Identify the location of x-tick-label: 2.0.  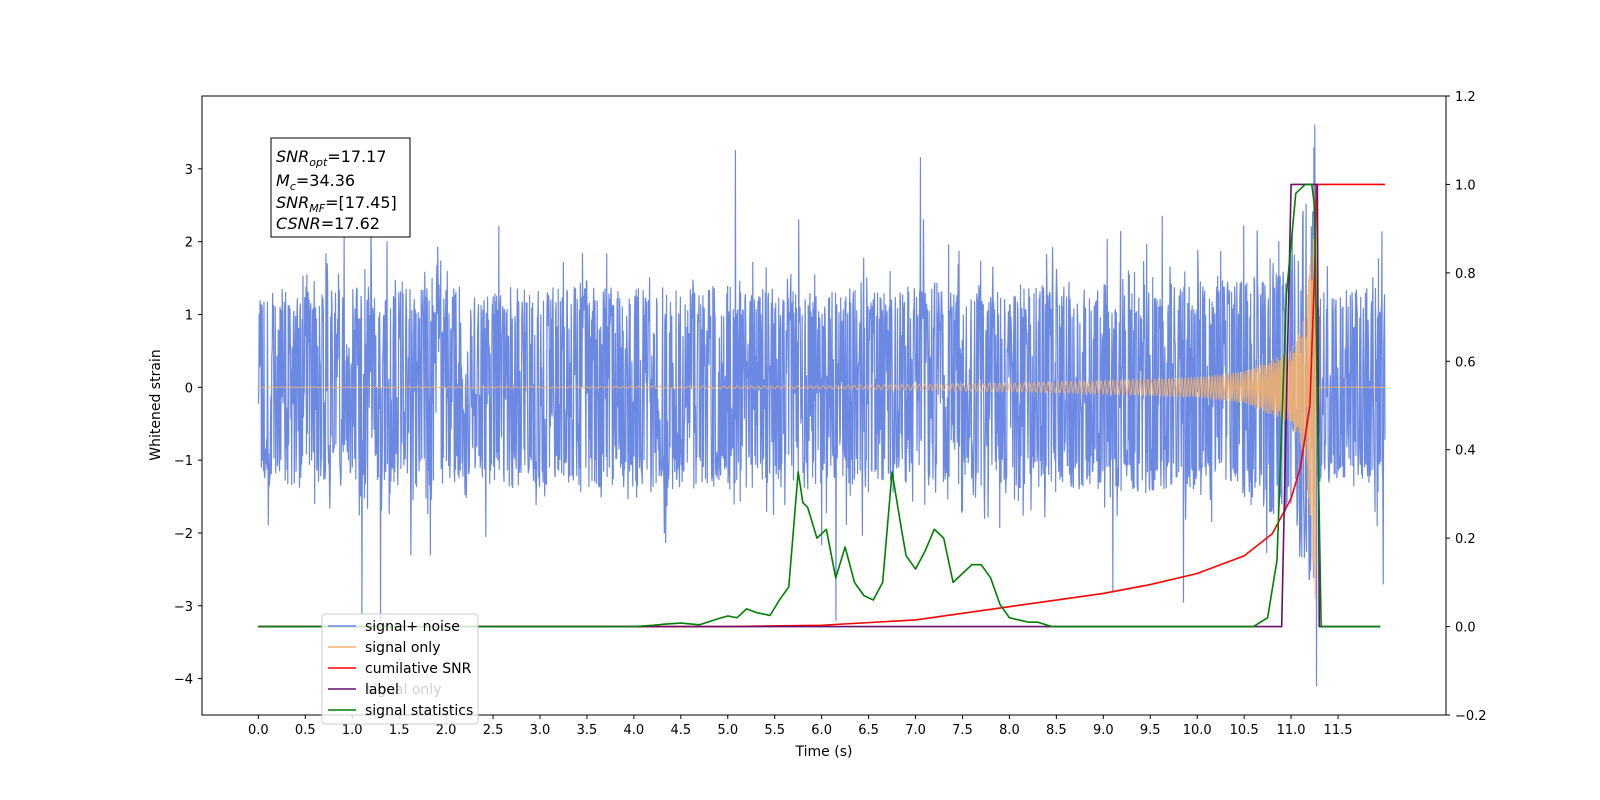
(446, 730).